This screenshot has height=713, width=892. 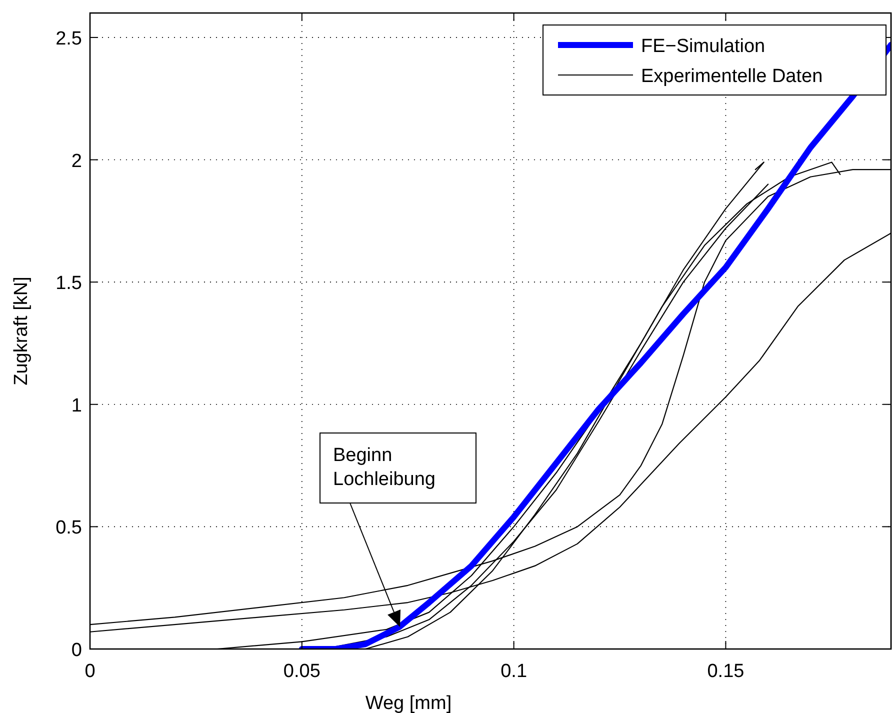 What do you see at coordinates (76, 650) in the screenshot?
I see `y-tick-label: 0` at bounding box center [76, 650].